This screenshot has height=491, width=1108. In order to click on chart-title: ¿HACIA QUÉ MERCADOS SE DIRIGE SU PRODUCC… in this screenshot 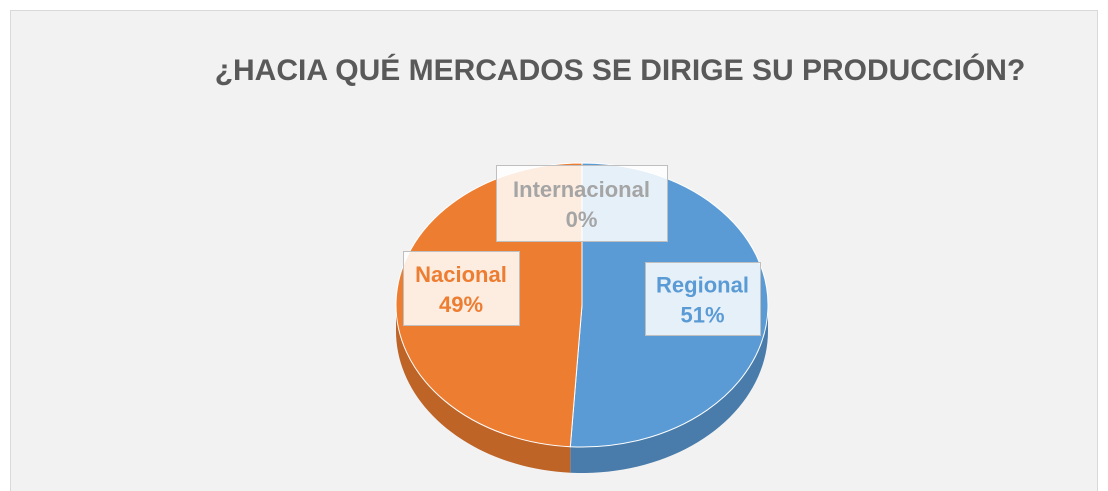, I will do `click(620, 70)`.